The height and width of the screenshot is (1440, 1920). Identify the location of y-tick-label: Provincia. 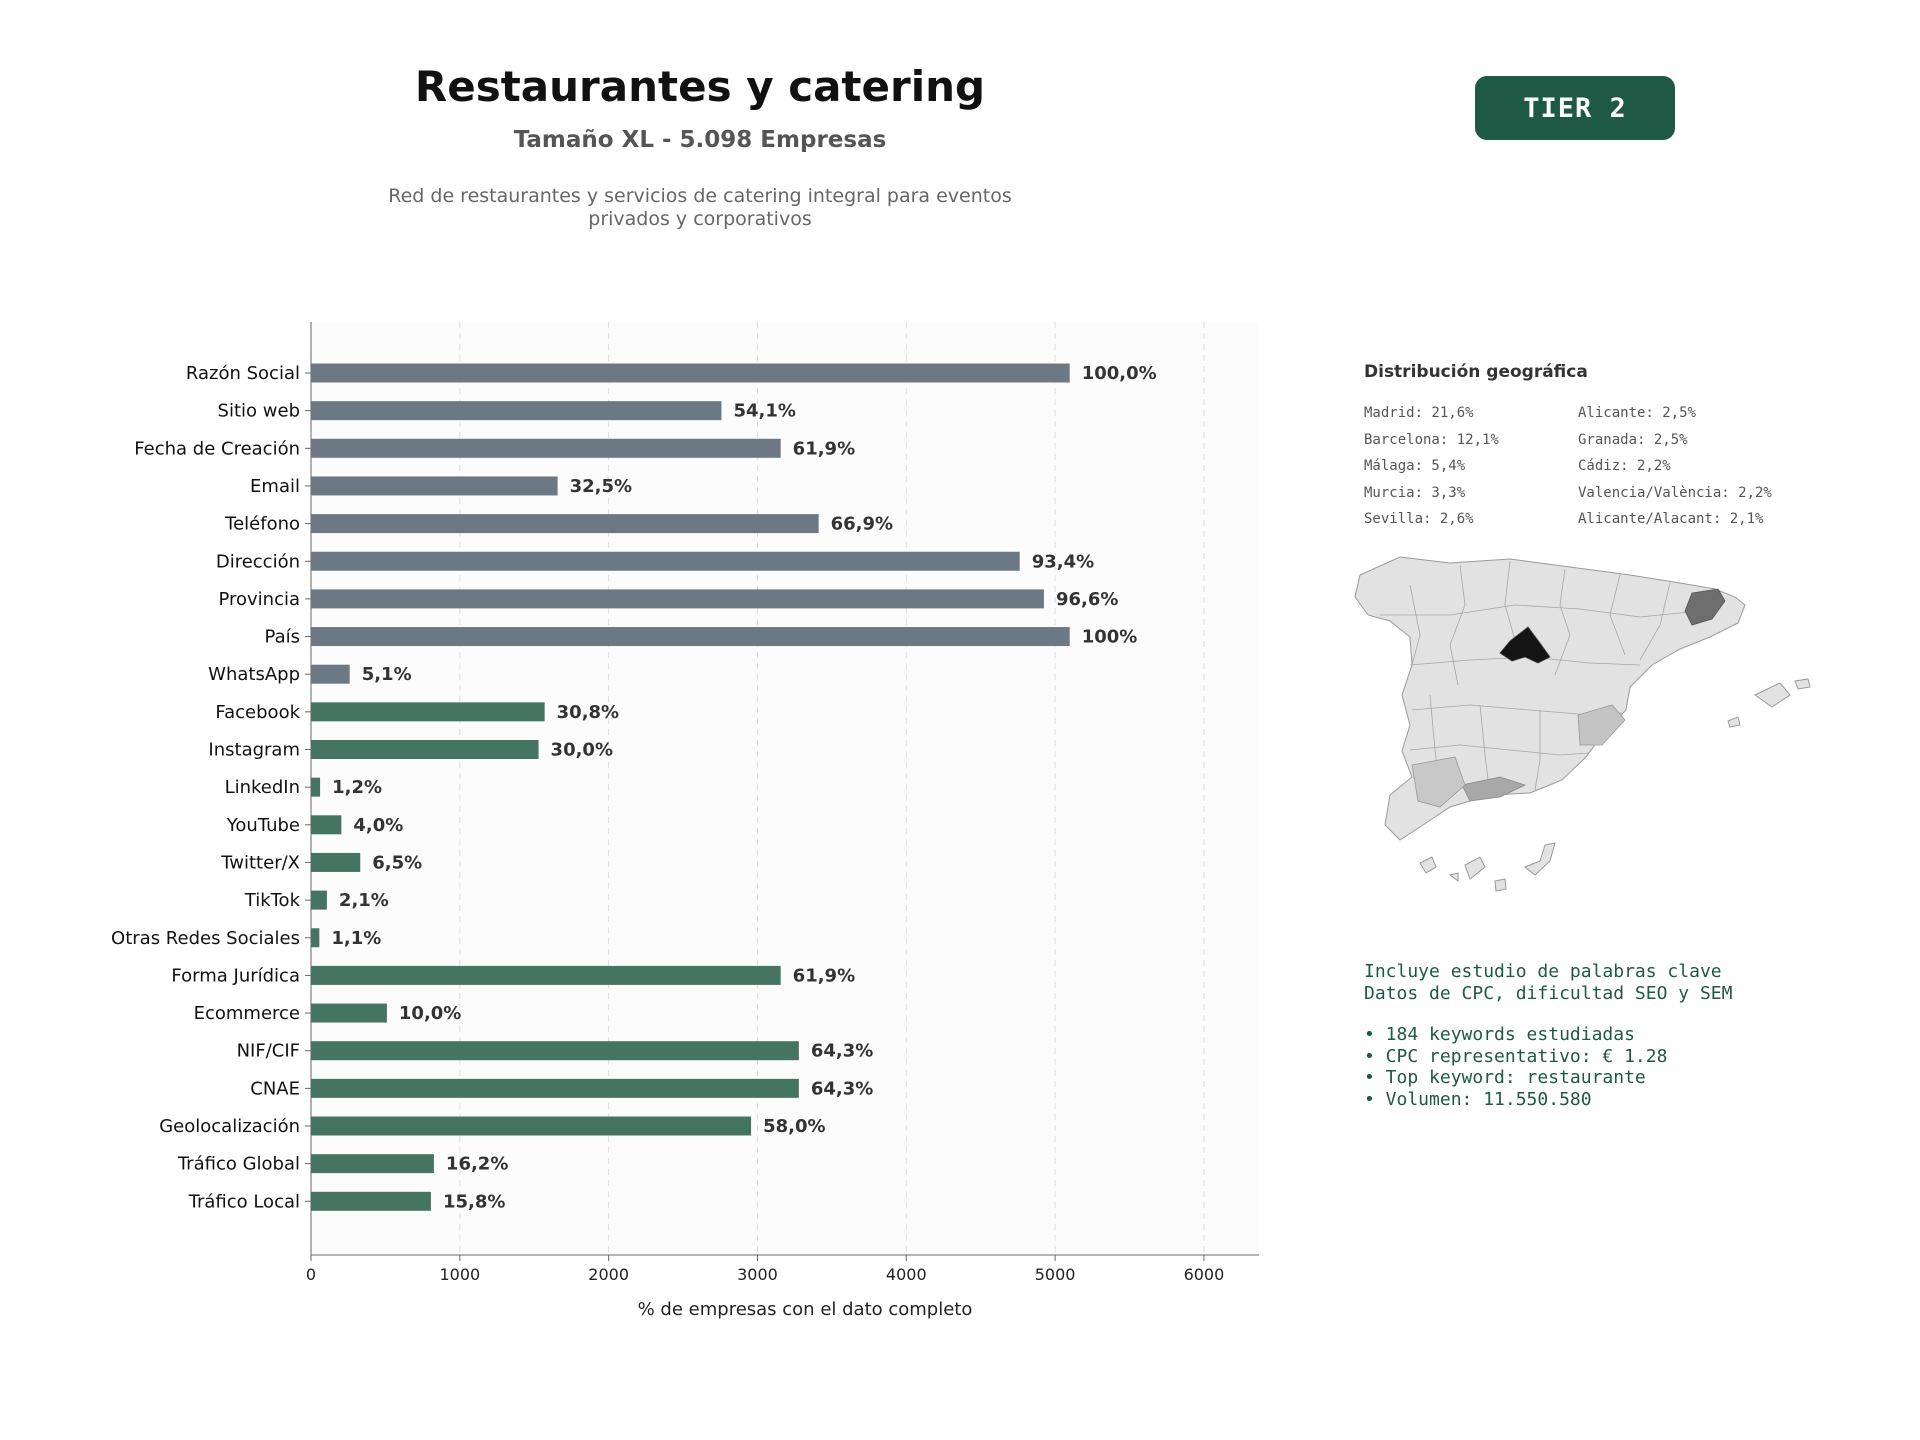
(259, 599).